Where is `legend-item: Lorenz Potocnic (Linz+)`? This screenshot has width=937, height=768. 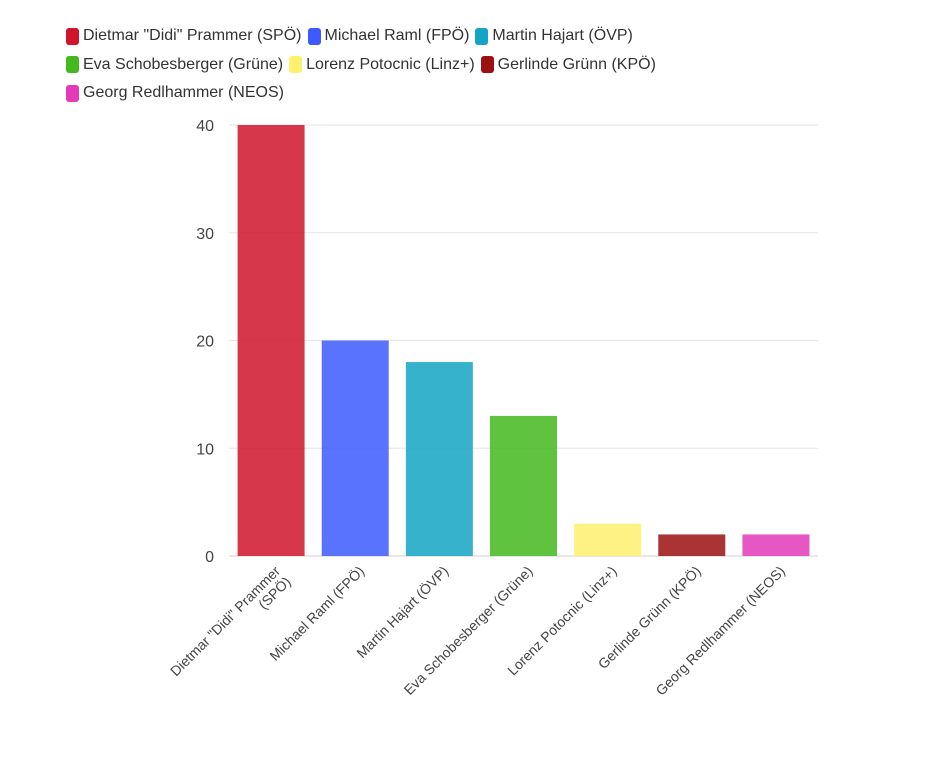 legend-item: Lorenz Potocnic (Linz+) is located at coordinates (382, 65).